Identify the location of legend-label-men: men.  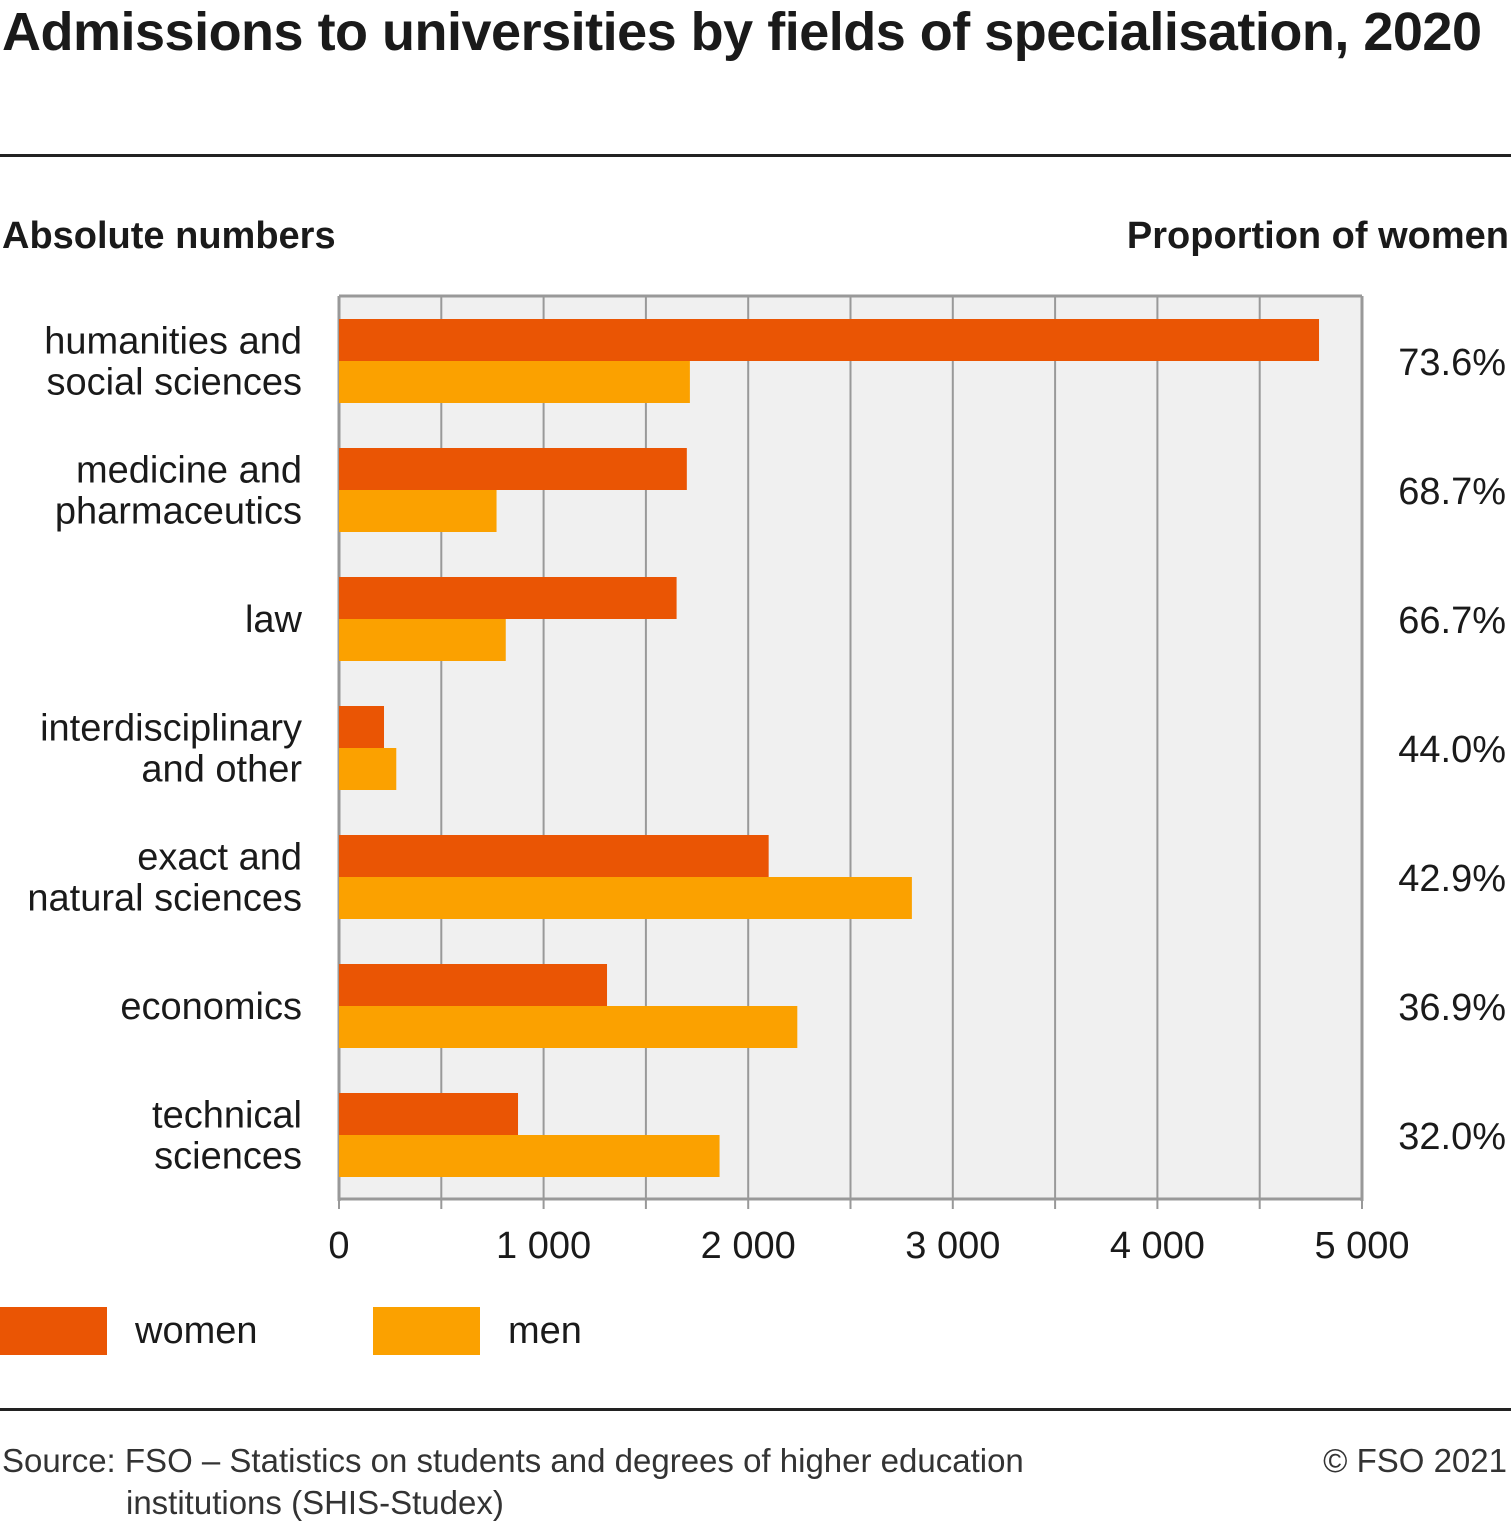
(545, 1331).